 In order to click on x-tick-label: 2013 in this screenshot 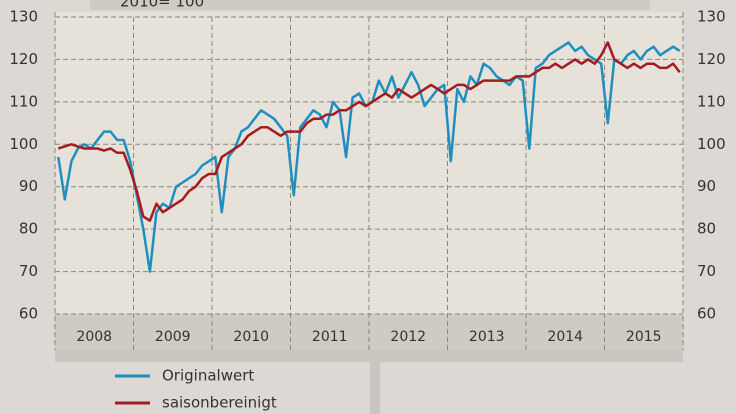, I will do `click(487, 337)`.